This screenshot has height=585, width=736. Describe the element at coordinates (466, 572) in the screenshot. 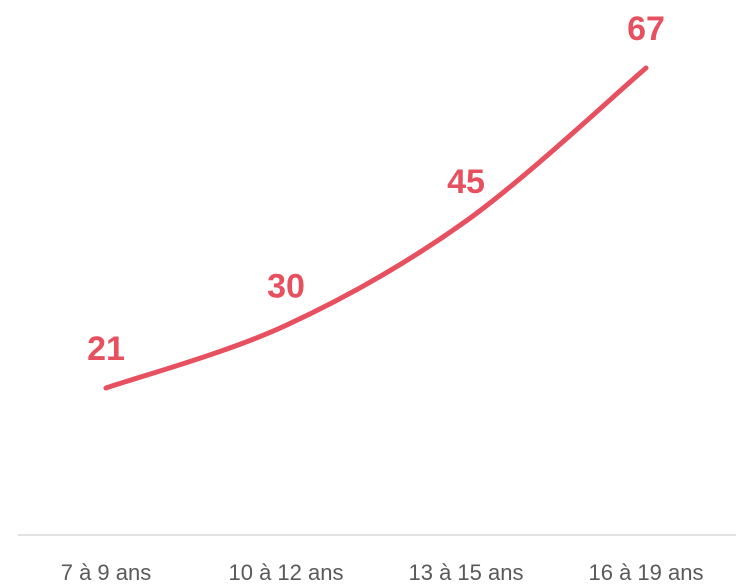

I see `x-tick-label: 13 à 15 ans` at that location.